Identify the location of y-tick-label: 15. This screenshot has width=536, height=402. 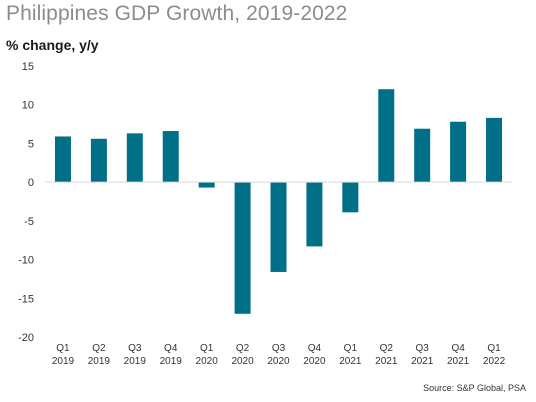
(28, 67).